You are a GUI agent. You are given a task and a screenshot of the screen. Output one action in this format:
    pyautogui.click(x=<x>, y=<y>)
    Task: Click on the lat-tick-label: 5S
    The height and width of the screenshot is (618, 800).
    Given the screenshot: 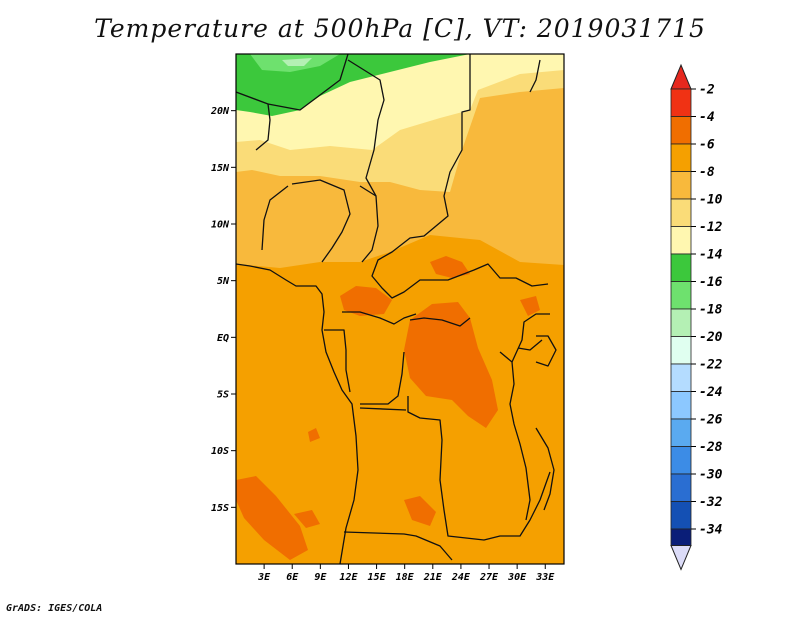 What is the action you would take?
    pyautogui.click(x=223, y=395)
    